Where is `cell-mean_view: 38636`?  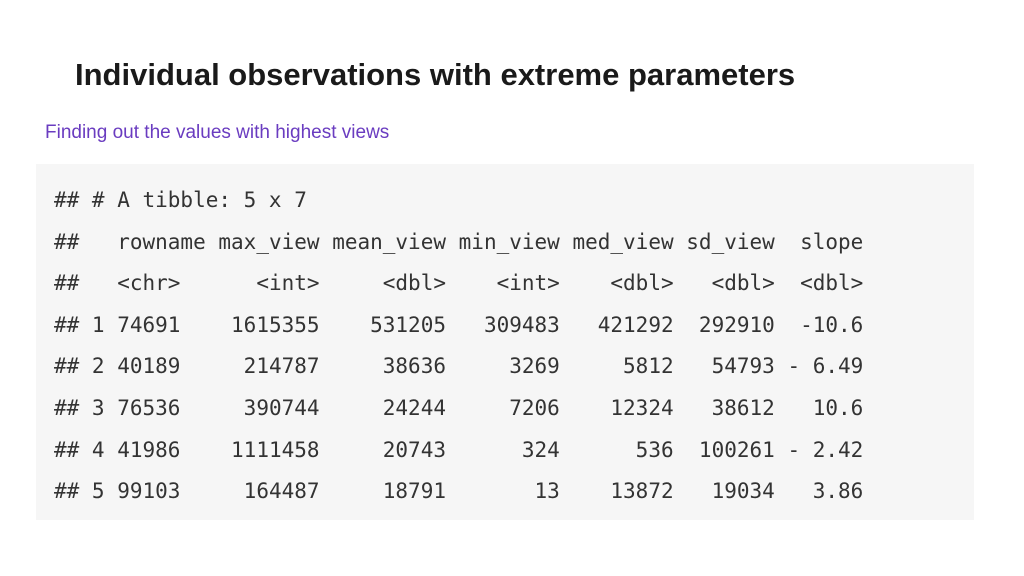 cell-mean_view: 38636 is located at coordinates (389, 366).